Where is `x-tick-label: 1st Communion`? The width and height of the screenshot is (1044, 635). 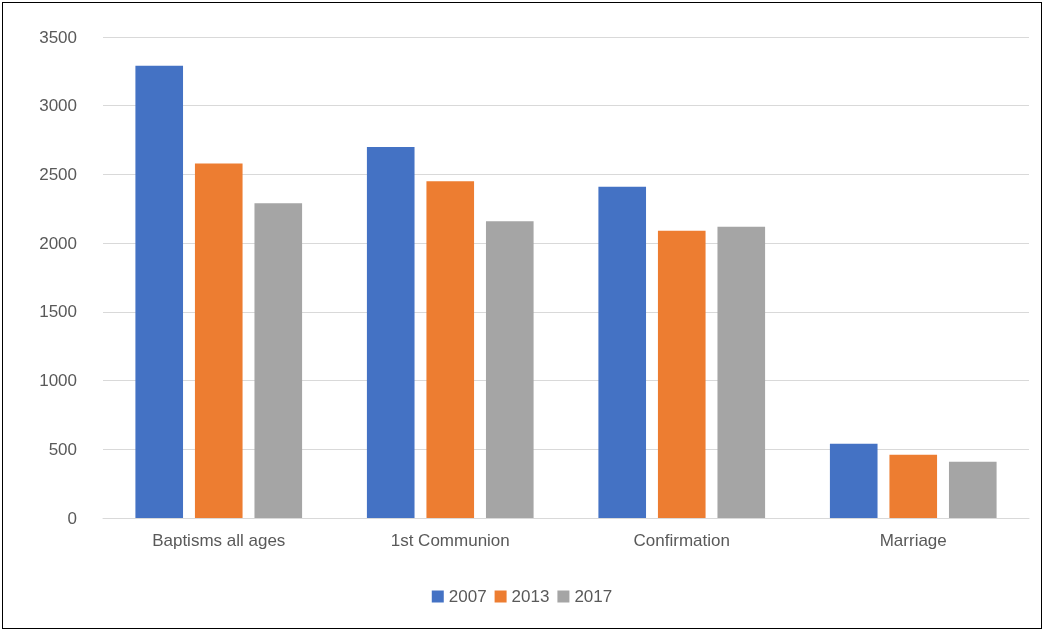
x-tick-label: 1st Communion is located at coordinates (450, 540).